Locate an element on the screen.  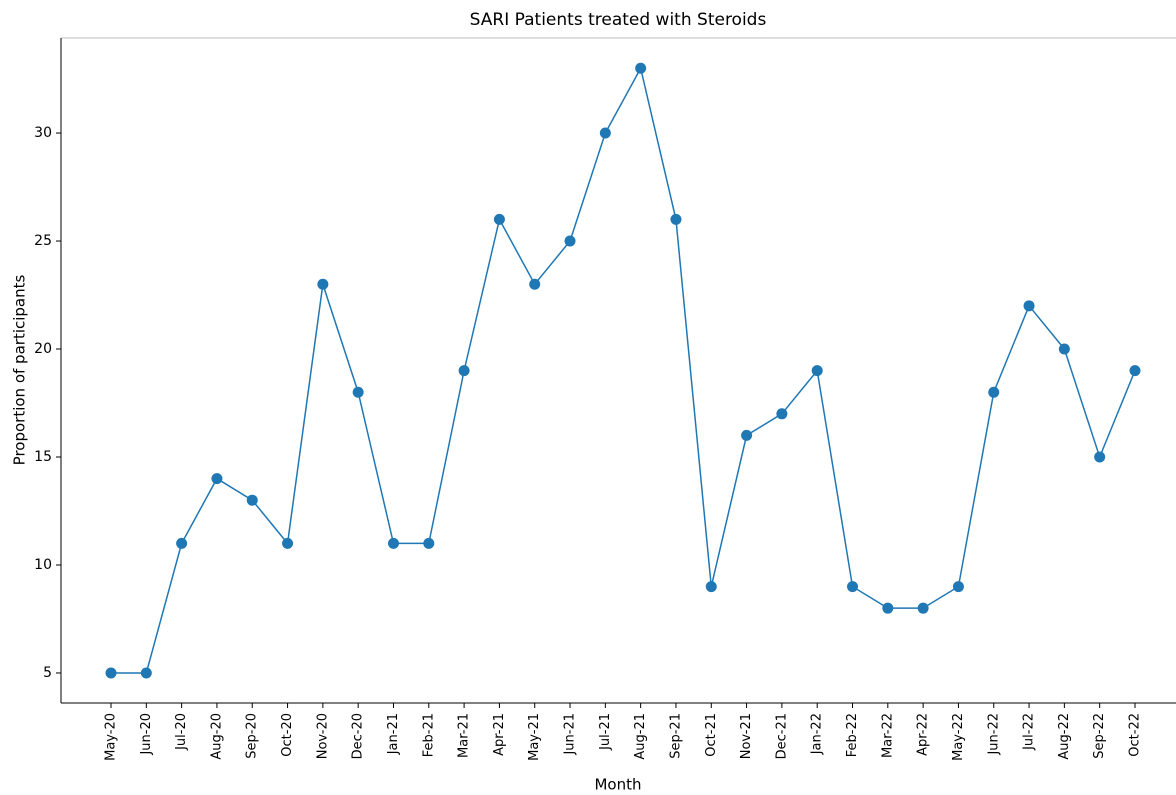
y-tick-label: 5 is located at coordinates (47, 673).